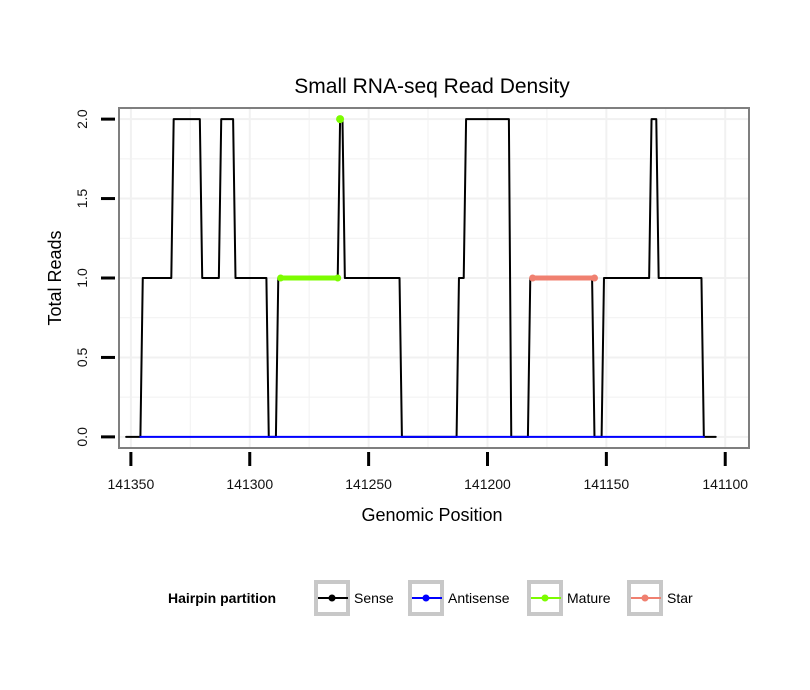 This screenshot has height=690, width=810. What do you see at coordinates (222, 598) in the screenshot?
I see `legend-title: Hairpin partition` at bounding box center [222, 598].